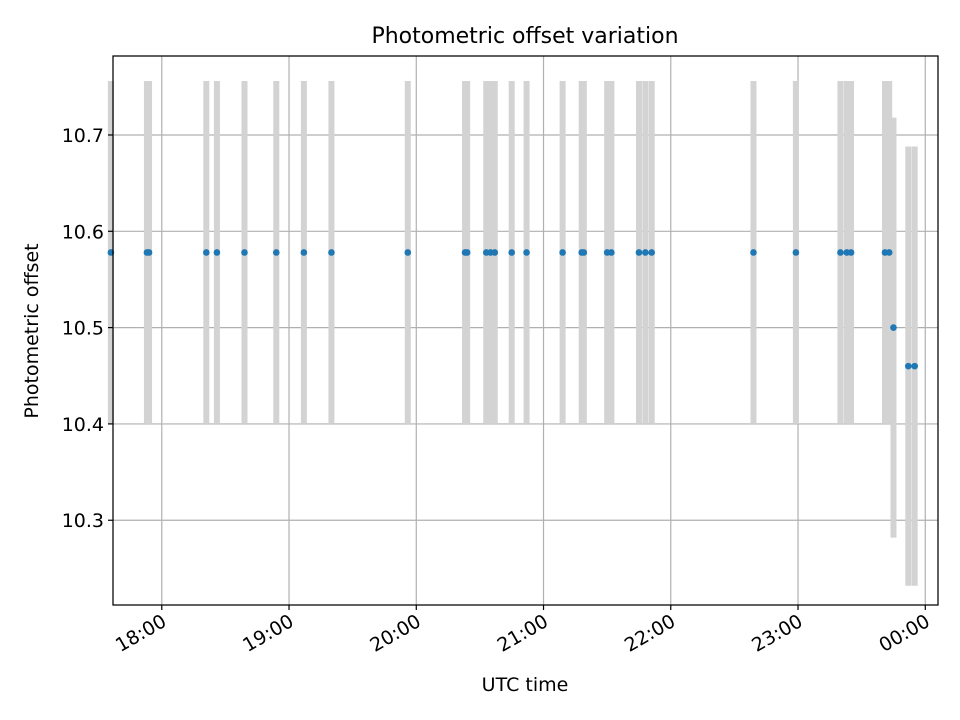 The width and height of the screenshot is (960, 720). What do you see at coordinates (83, 232) in the screenshot?
I see `y-tick-label: 10.6` at bounding box center [83, 232].